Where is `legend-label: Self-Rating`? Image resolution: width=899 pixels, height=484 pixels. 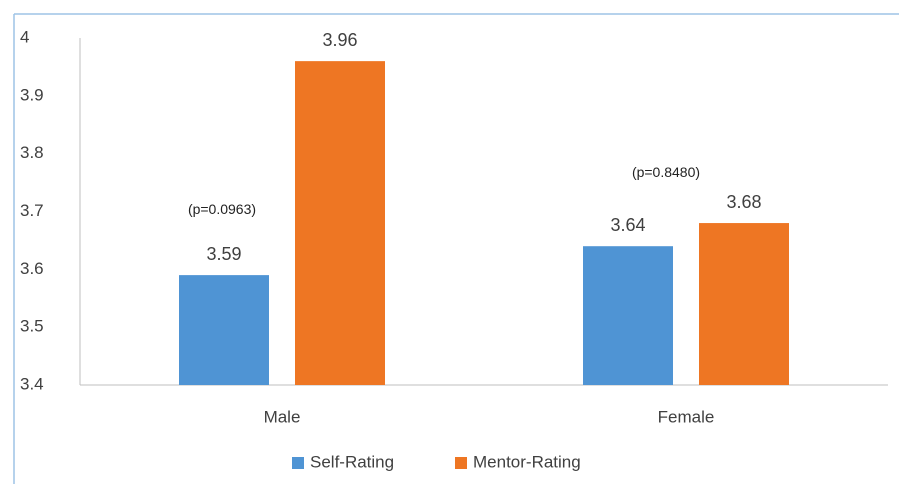 legend-label: Self-Rating is located at coordinates (352, 461).